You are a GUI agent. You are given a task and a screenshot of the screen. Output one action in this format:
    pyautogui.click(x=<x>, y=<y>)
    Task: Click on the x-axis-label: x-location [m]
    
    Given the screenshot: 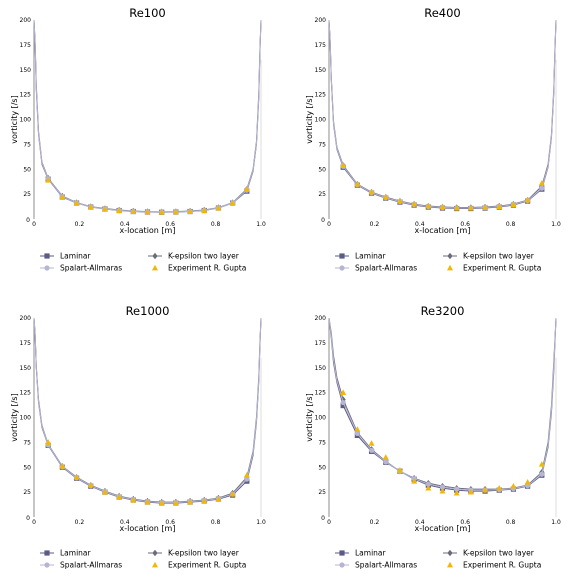 What is the action you would take?
    pyautogui.click(x=148, y=528)
    